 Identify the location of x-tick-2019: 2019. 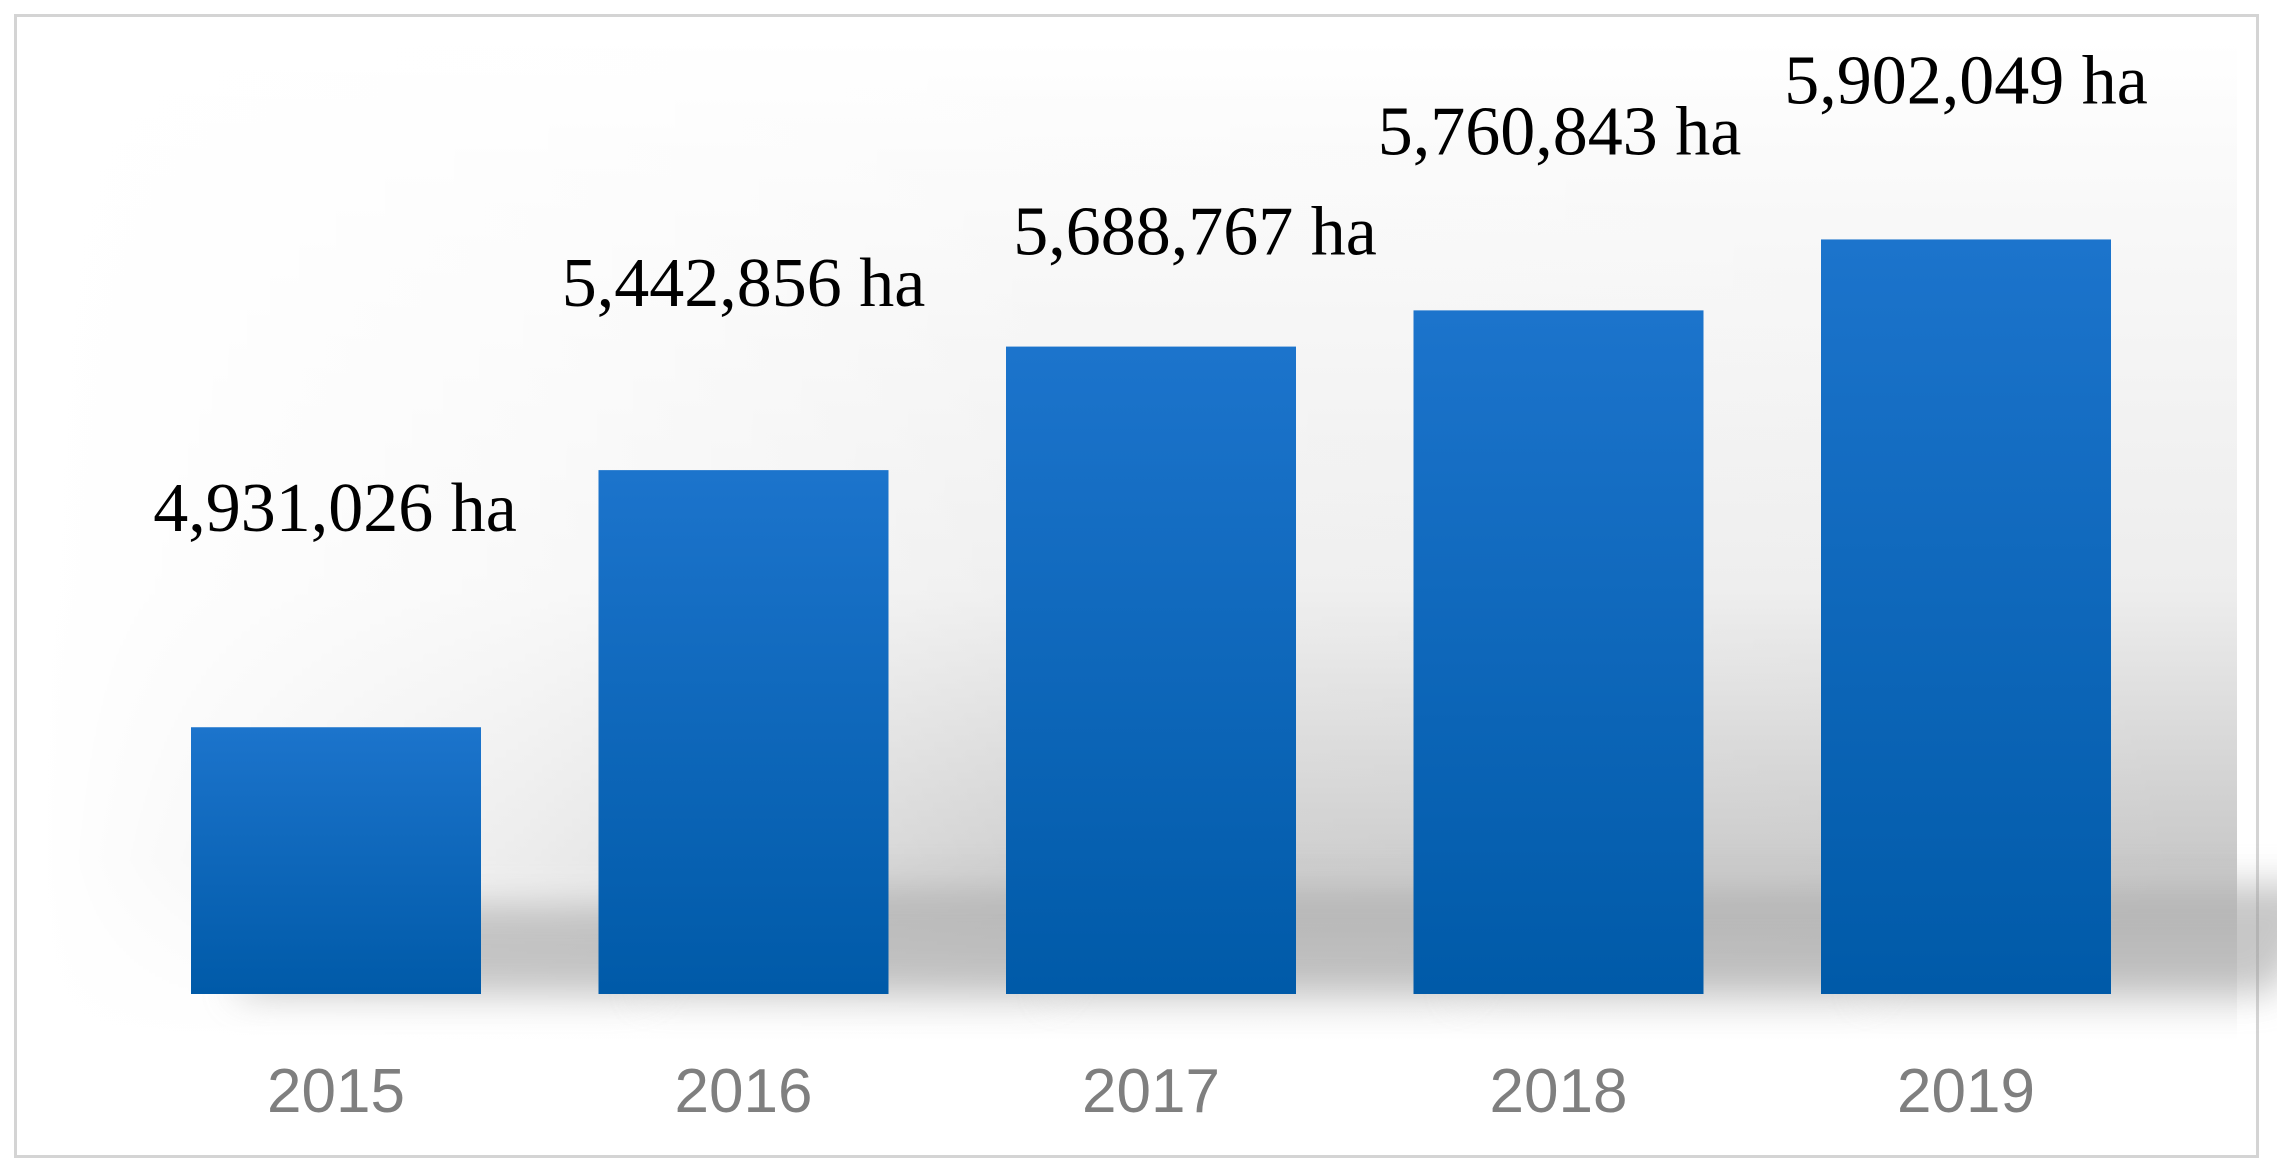
(1966, 1091).